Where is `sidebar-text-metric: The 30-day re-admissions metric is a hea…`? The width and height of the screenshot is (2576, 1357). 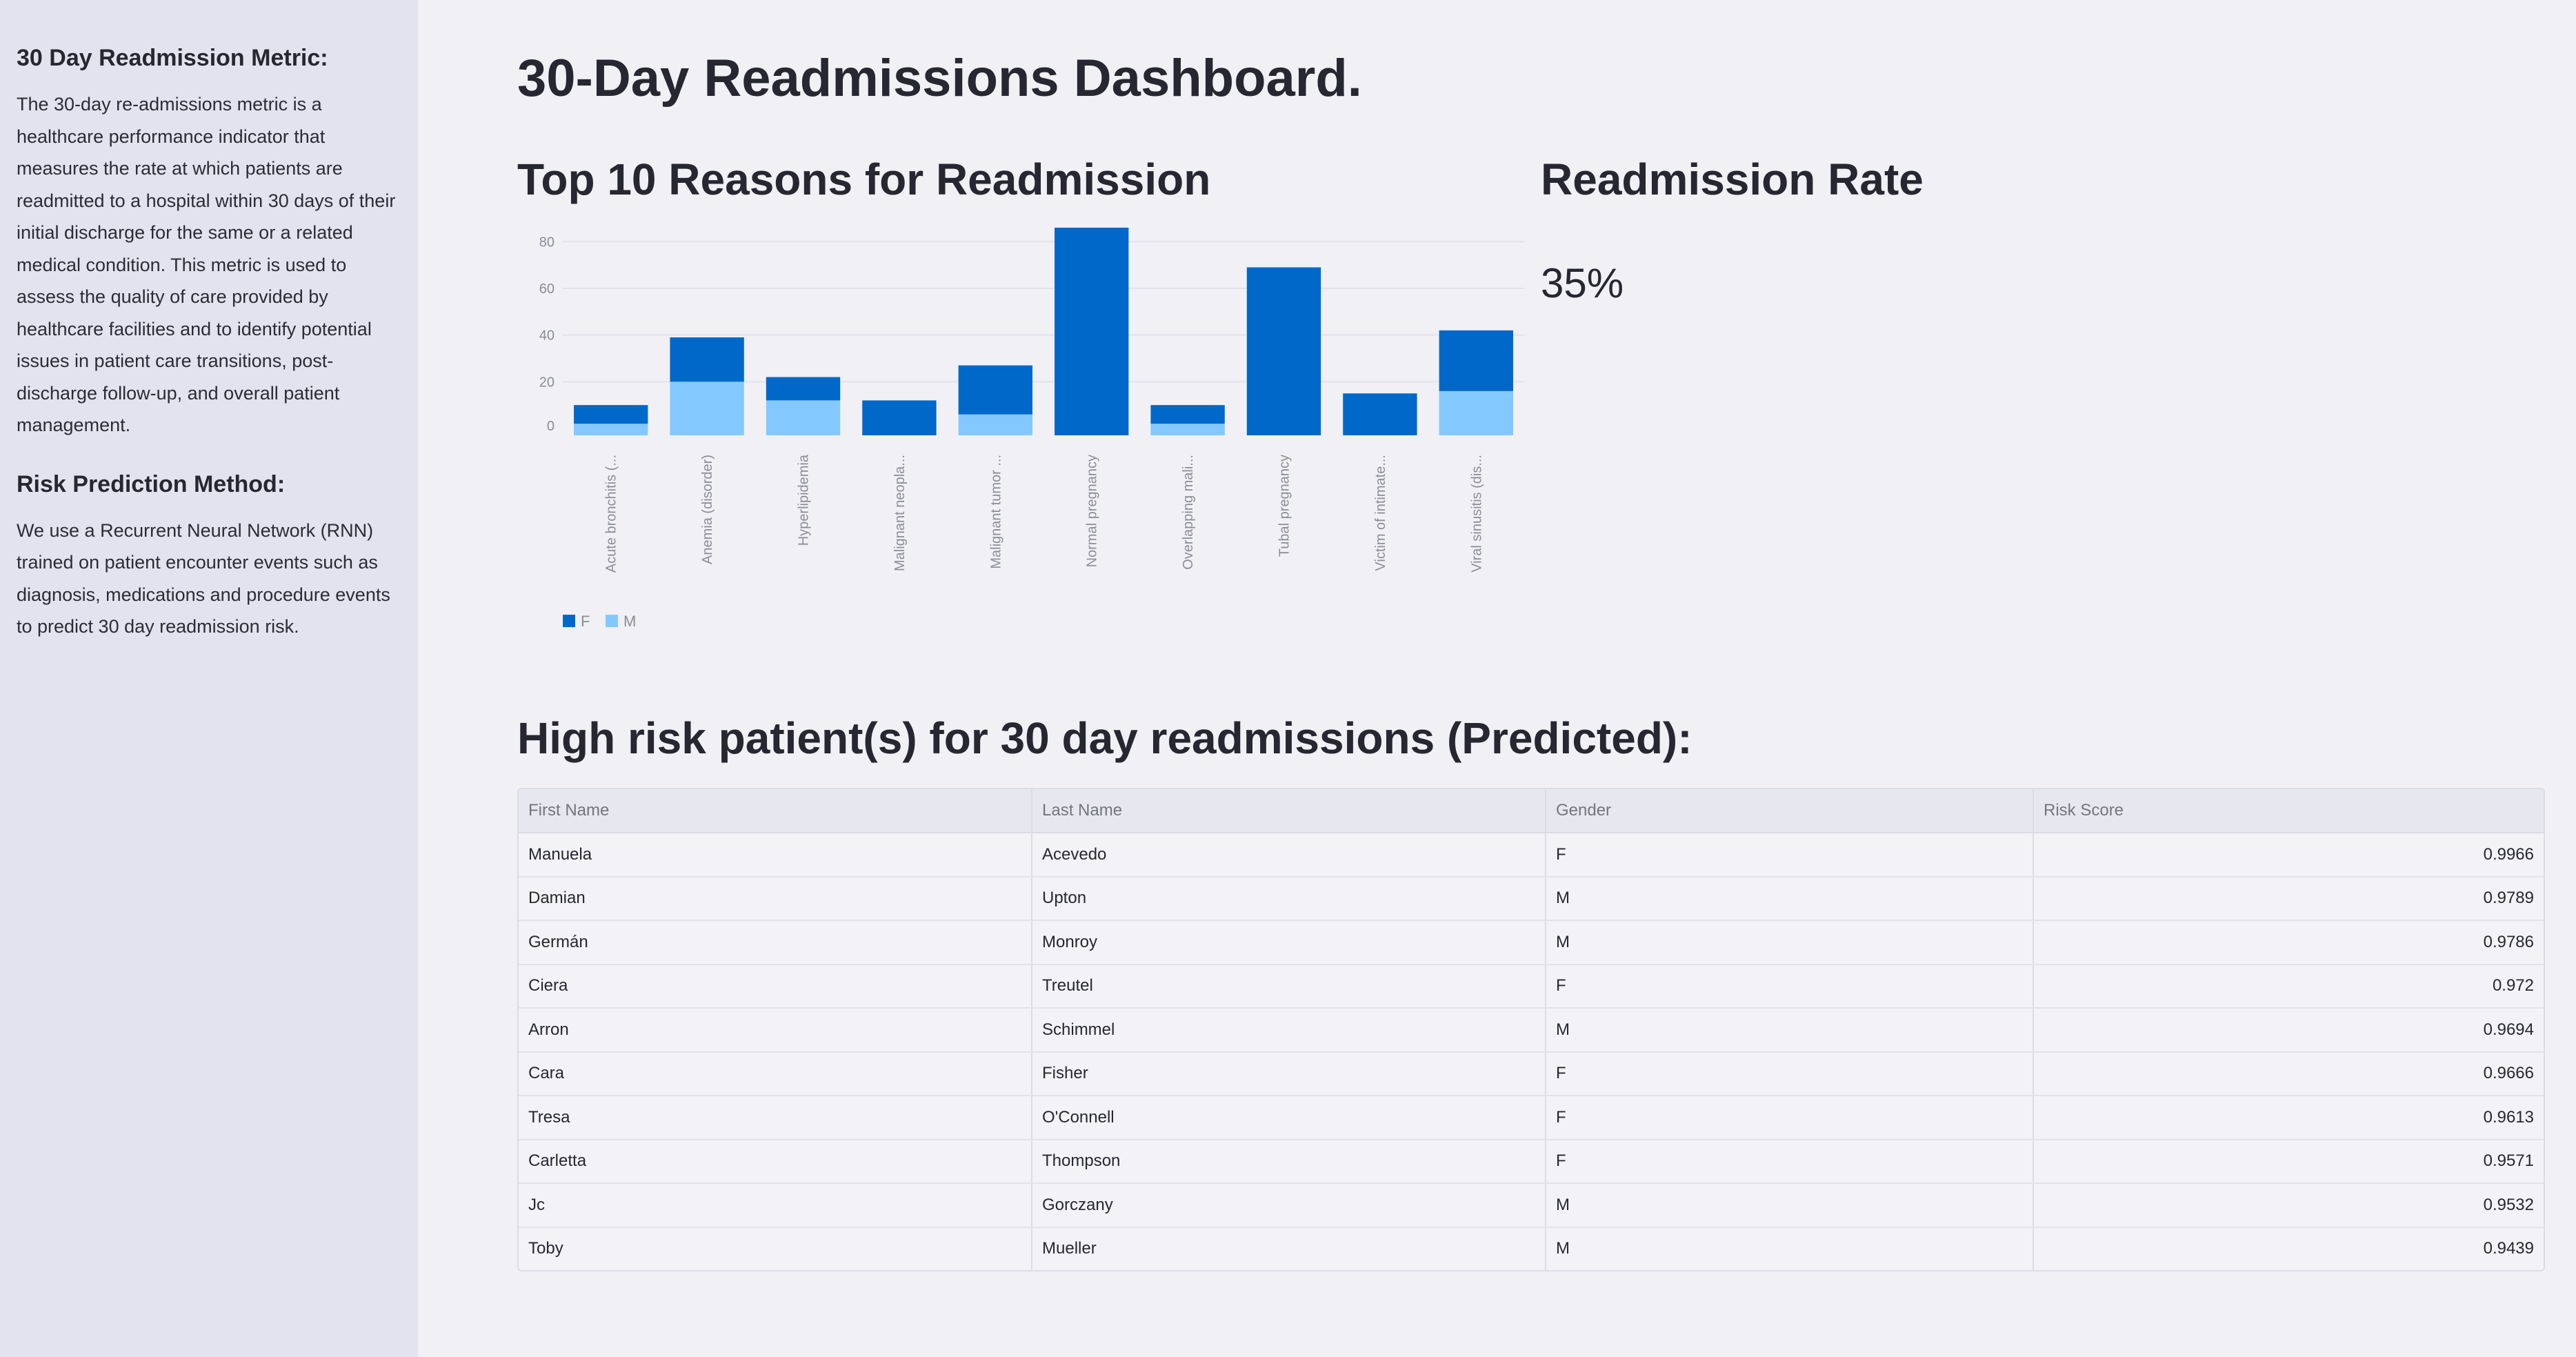 sidebar-text-metric: The 30-day re-admissions metric is a hea… is located at coordinates (206, 264).